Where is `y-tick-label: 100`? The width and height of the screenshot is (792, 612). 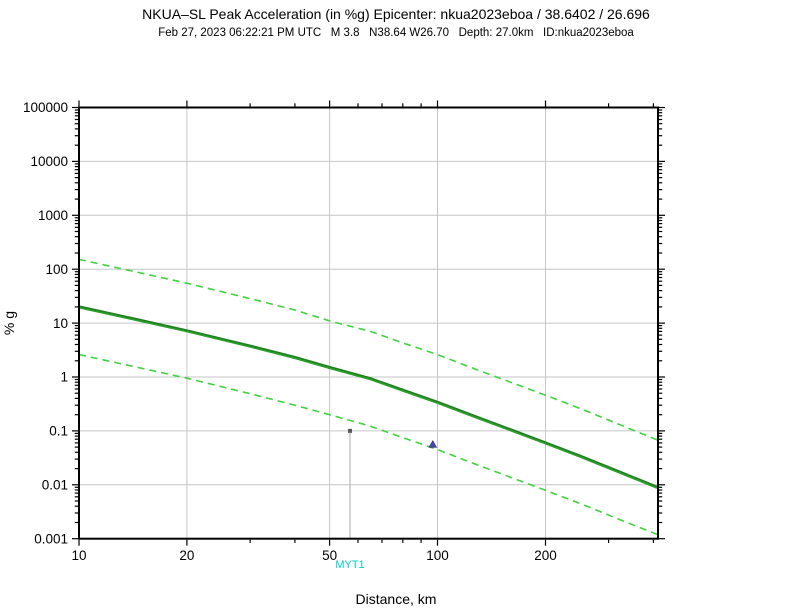 y-tick-label: 100 is located at coordinates (56, 269).